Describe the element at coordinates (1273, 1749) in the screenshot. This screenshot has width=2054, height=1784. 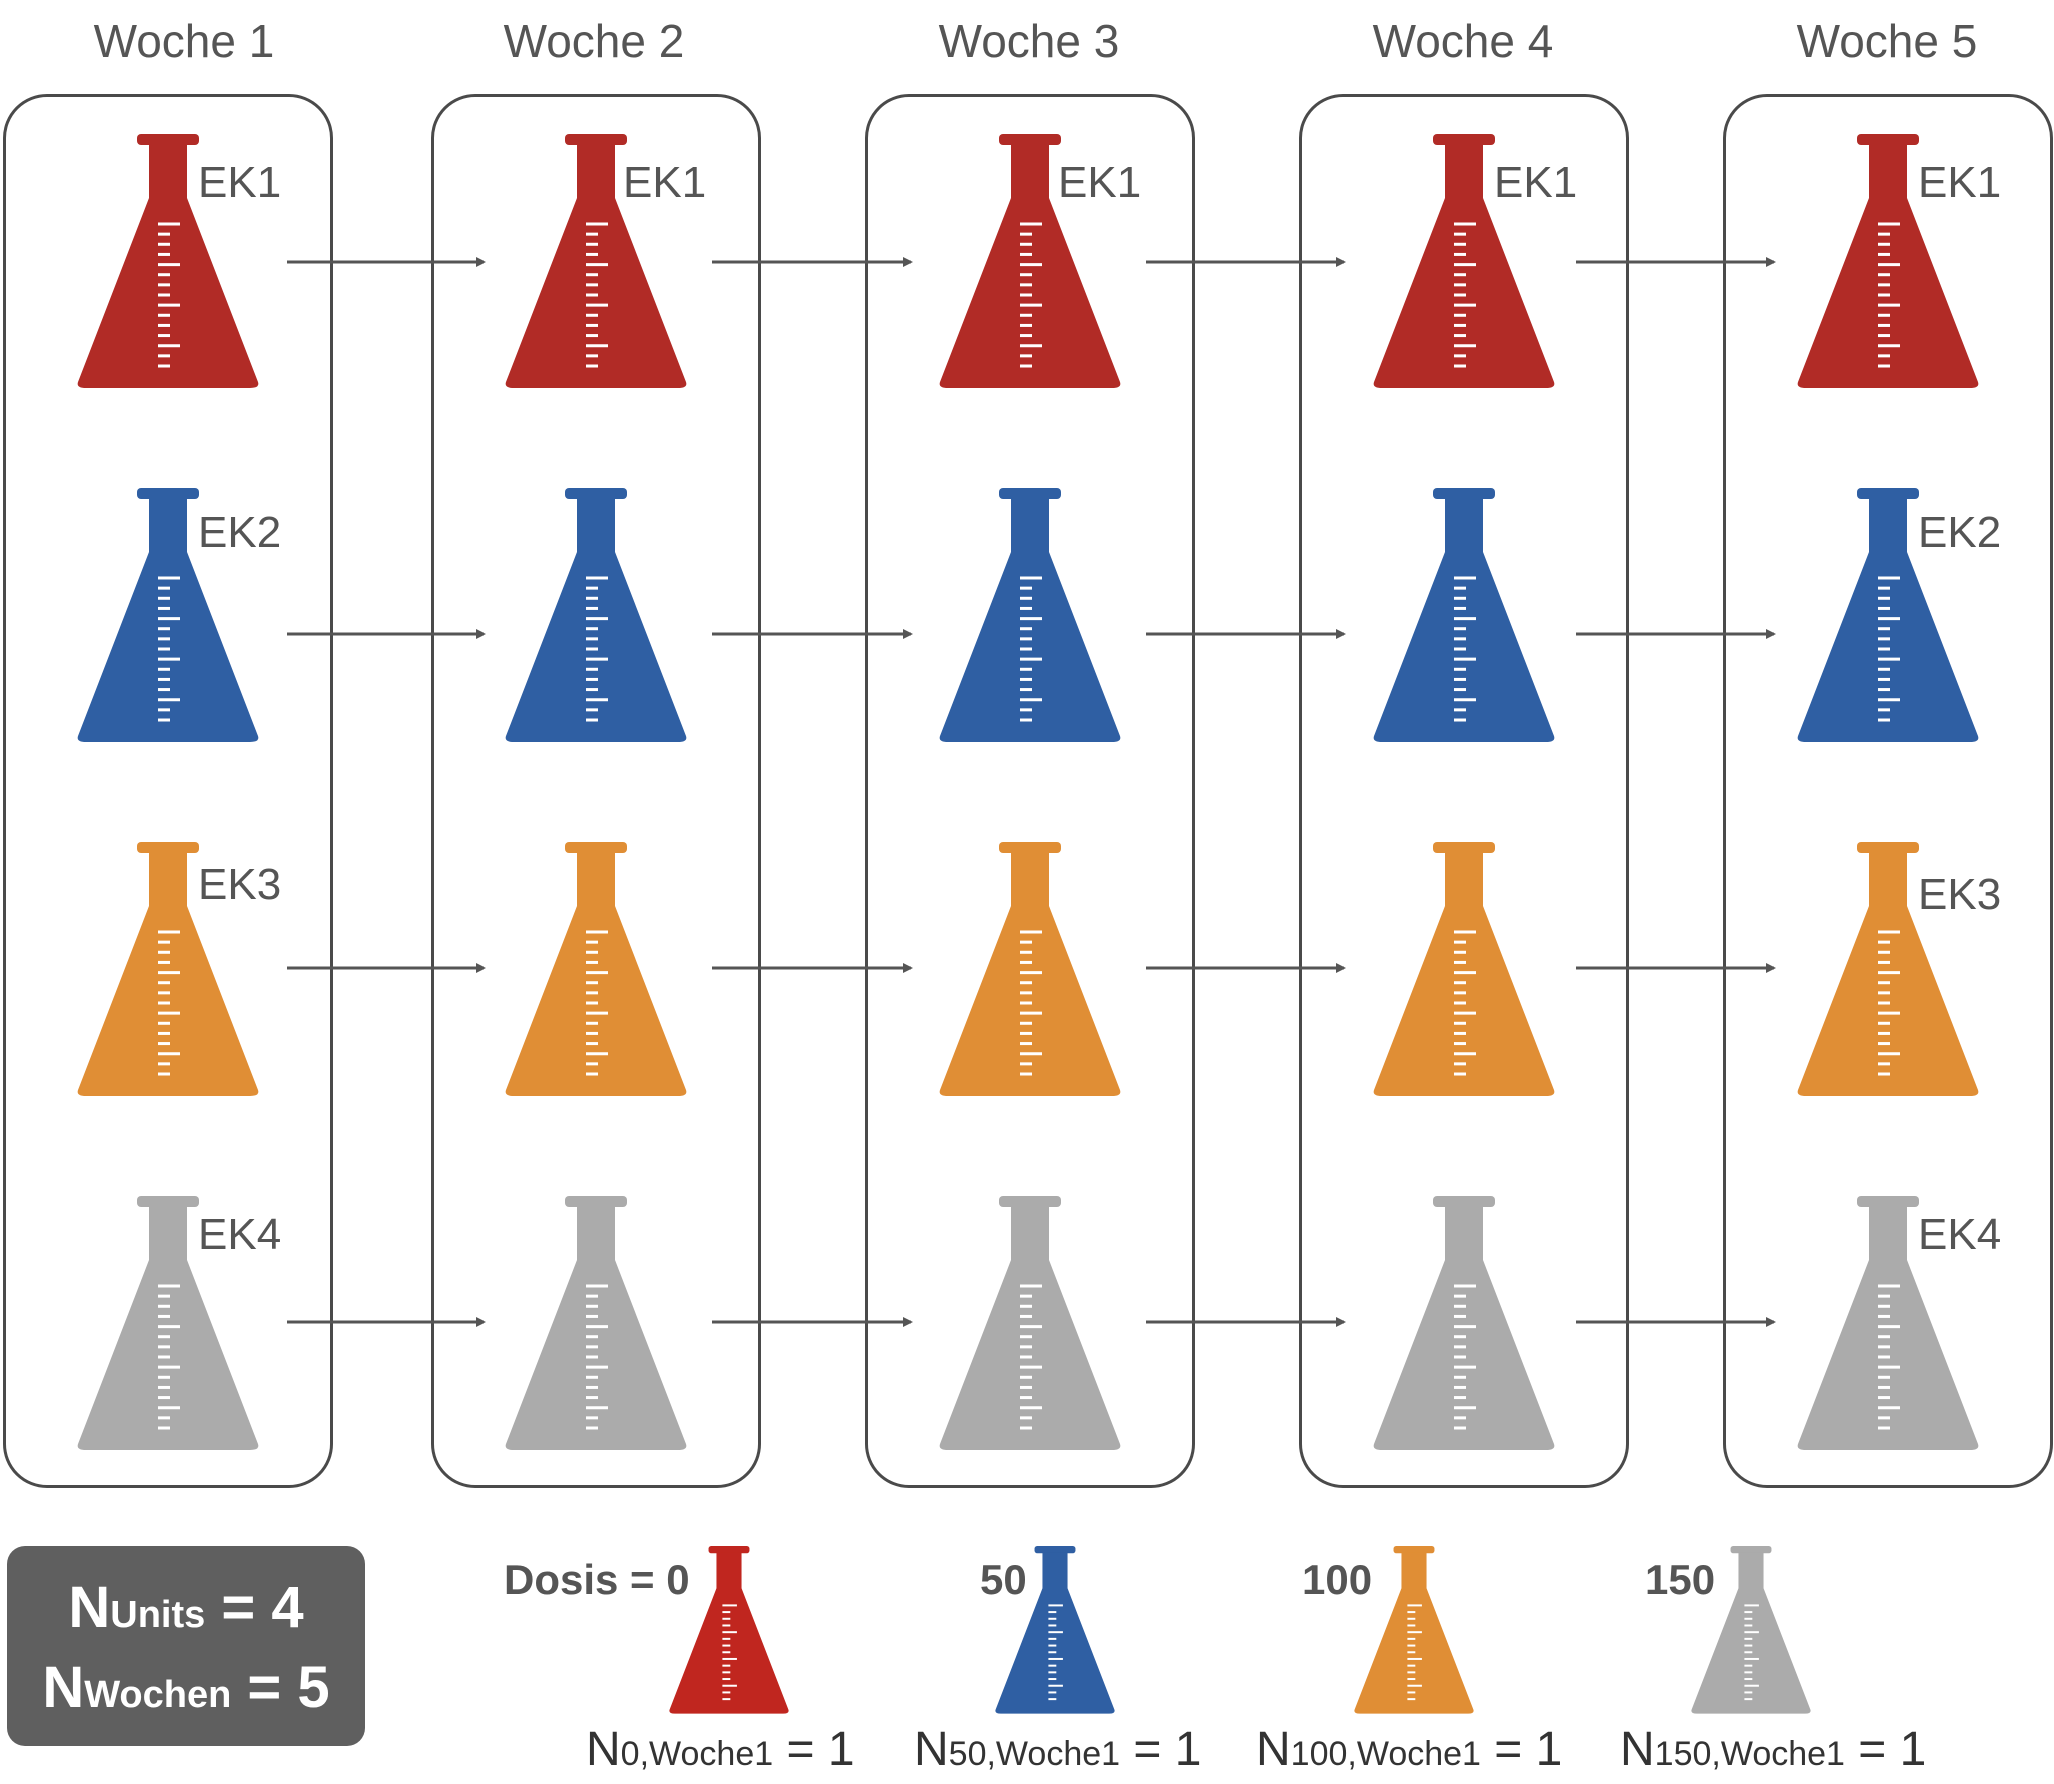
I see `legend-count-100-prefix: N` at that location.